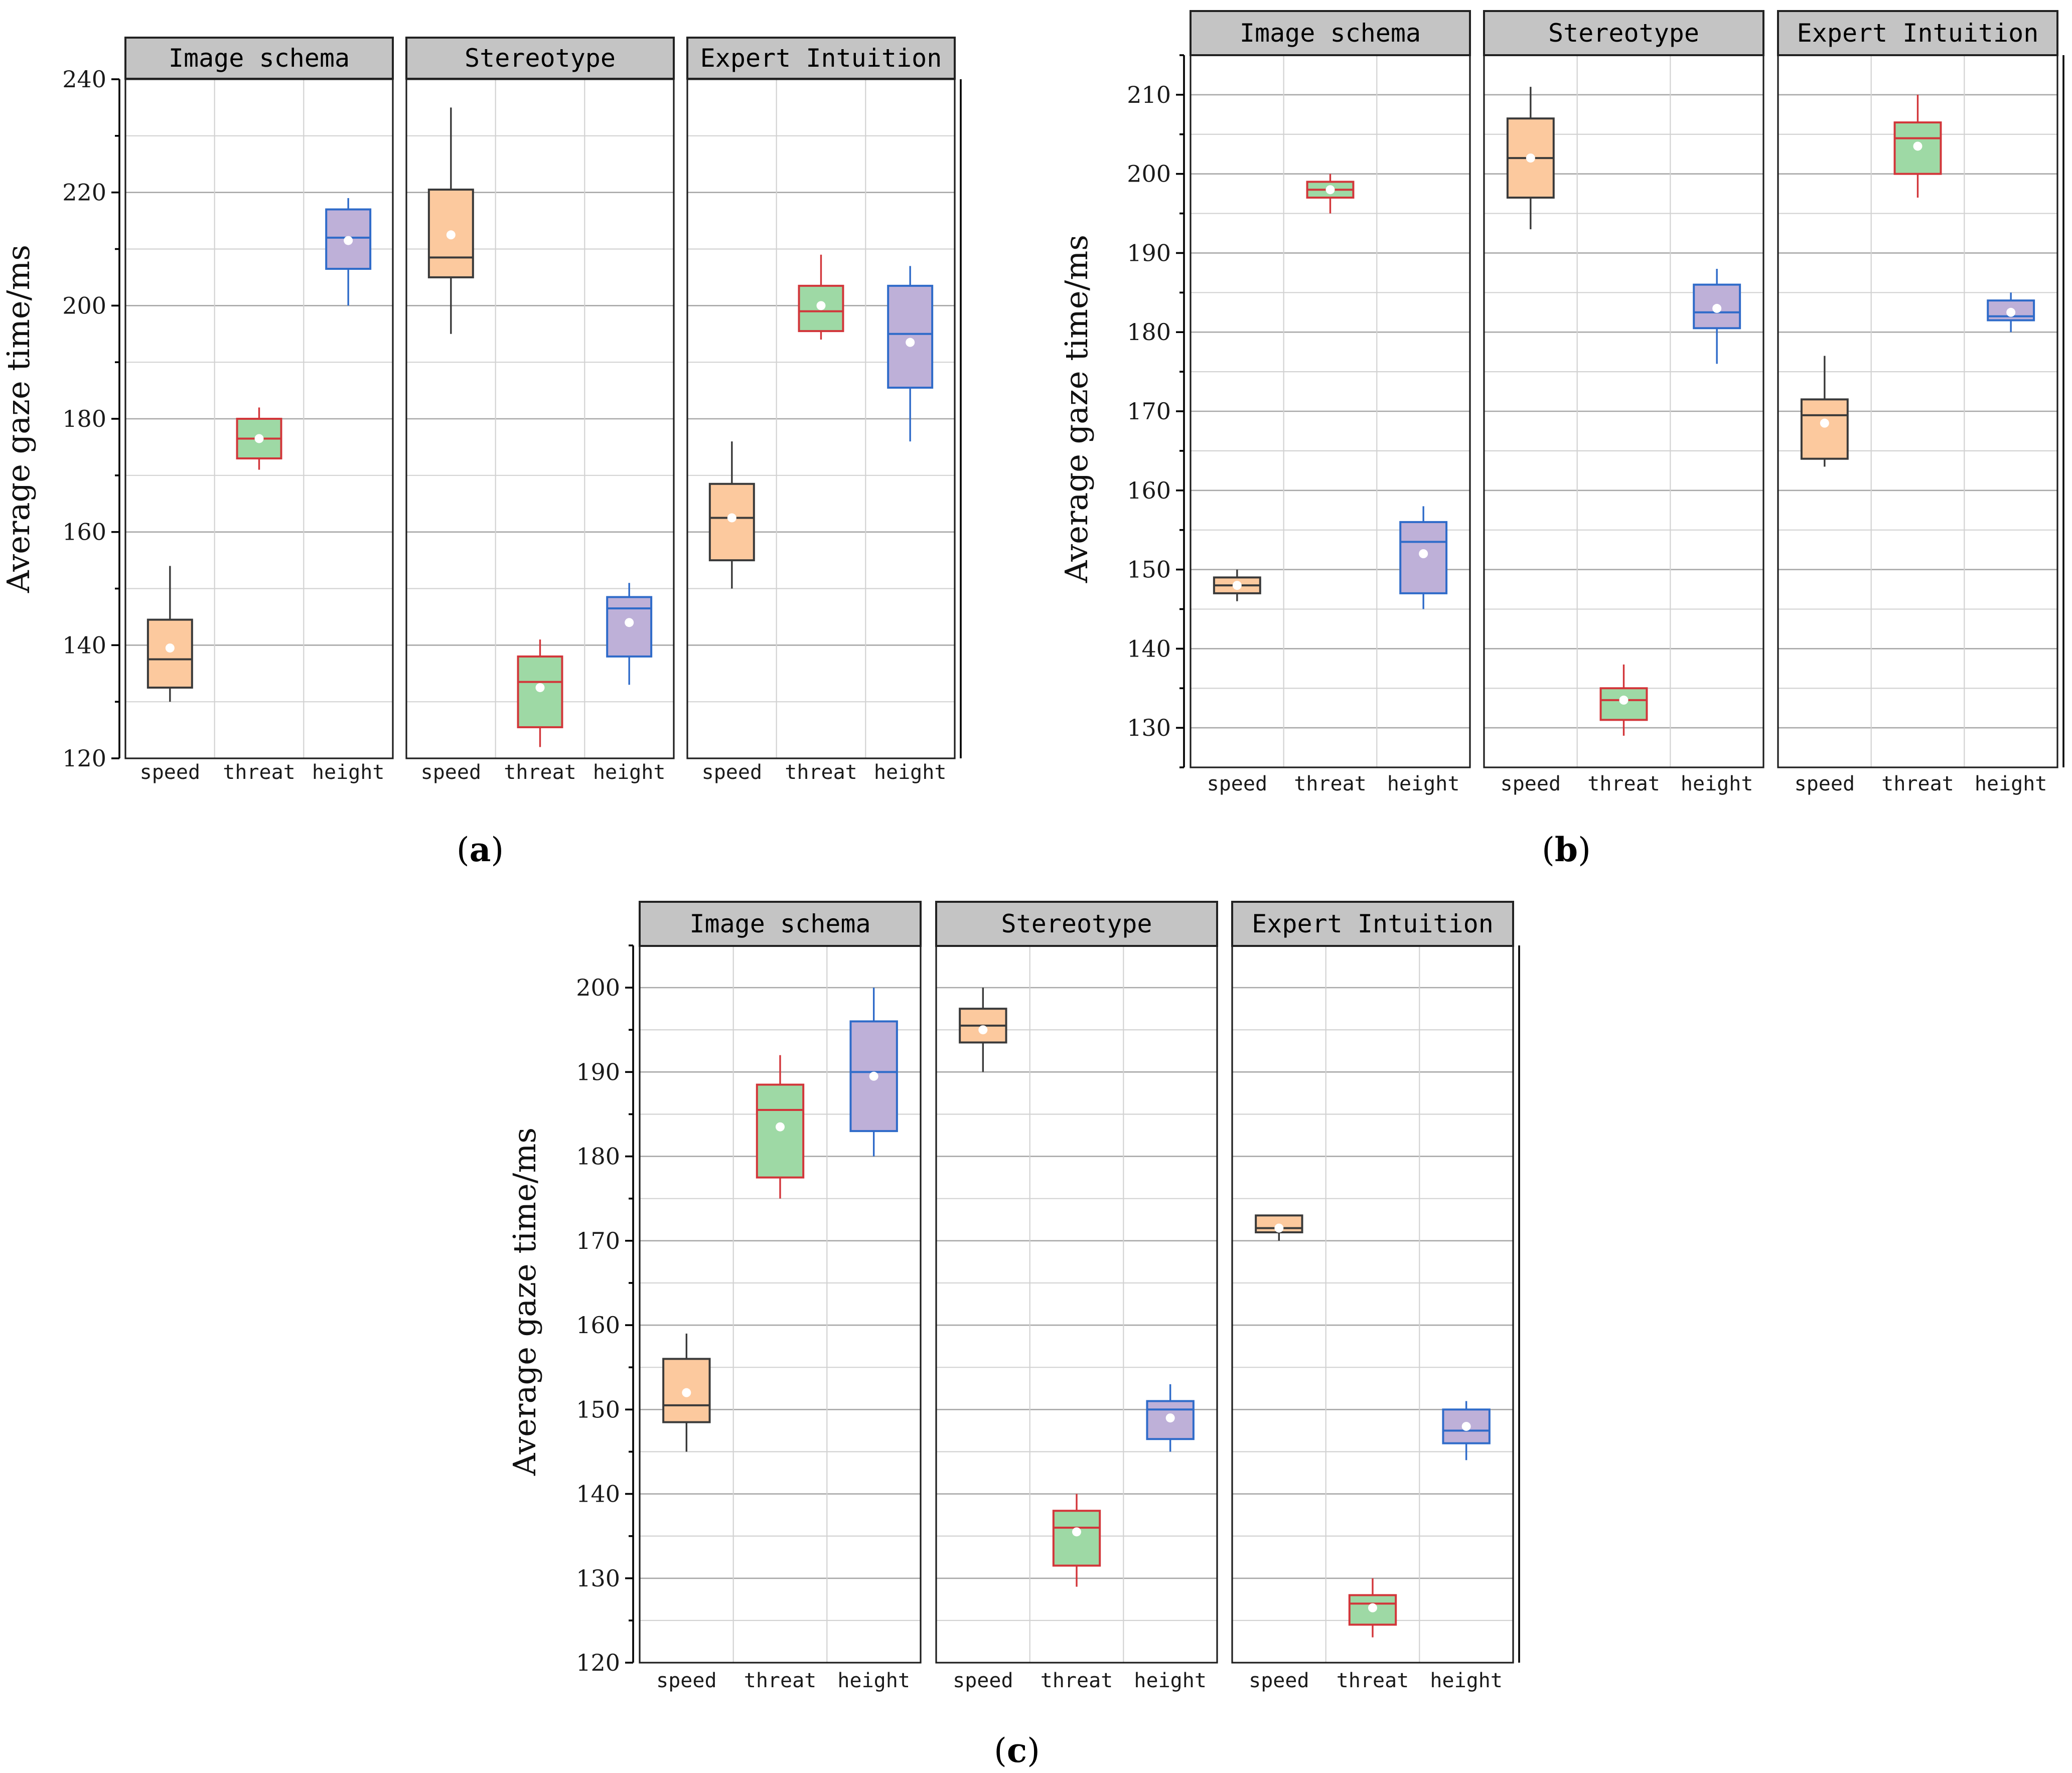 This screenshot has height=1773, width=2072. Describe the element at coordinates (480, 849) in the screenshot. I see `caption-letter: a` at that location.